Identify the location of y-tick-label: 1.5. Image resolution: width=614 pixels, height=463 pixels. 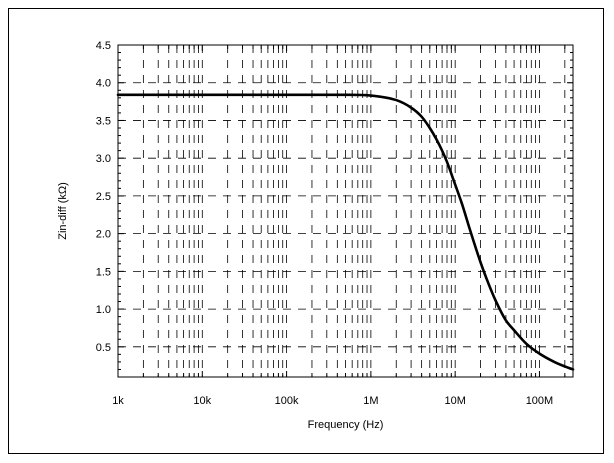
(103, 272).